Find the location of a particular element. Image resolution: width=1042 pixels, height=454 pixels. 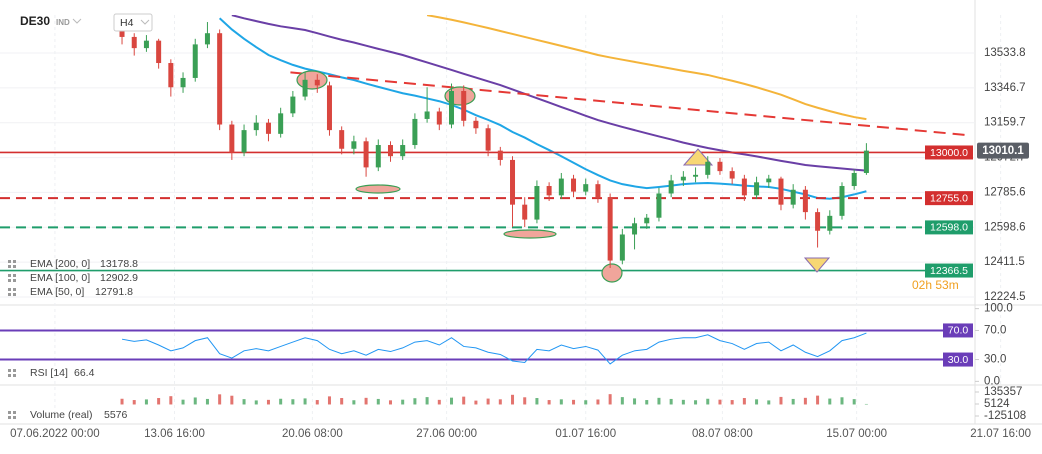

volume-tick-label: 5124 is located at coordinates (997, 404).